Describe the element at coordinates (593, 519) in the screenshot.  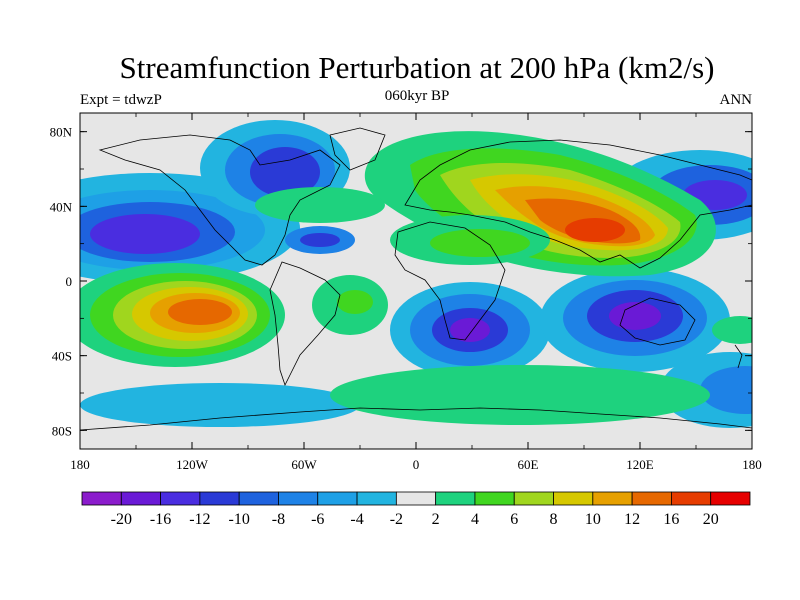
I see `colorbar-label: 10` at that location.